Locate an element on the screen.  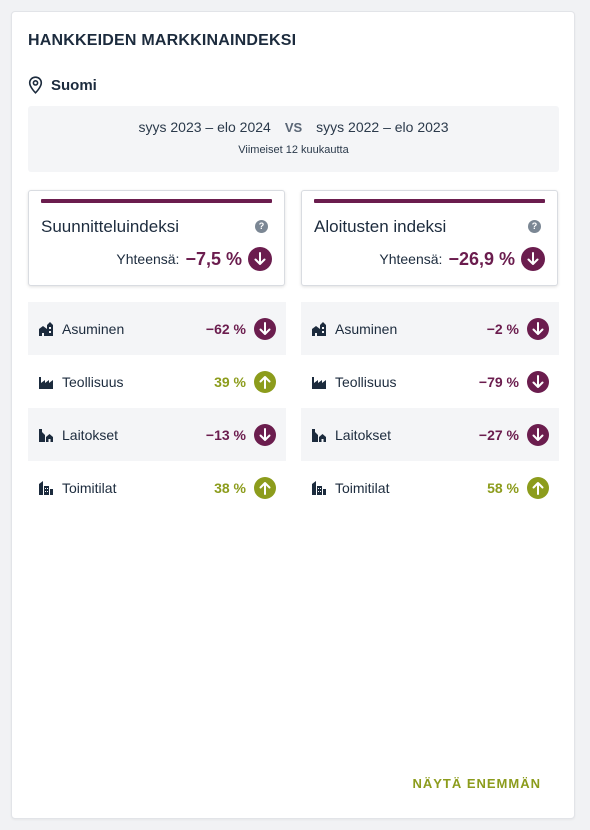
planning-index-card: Suunnitteluindeksi ? Yhteensä: −7,5 % is located at coordinates (156, 238).